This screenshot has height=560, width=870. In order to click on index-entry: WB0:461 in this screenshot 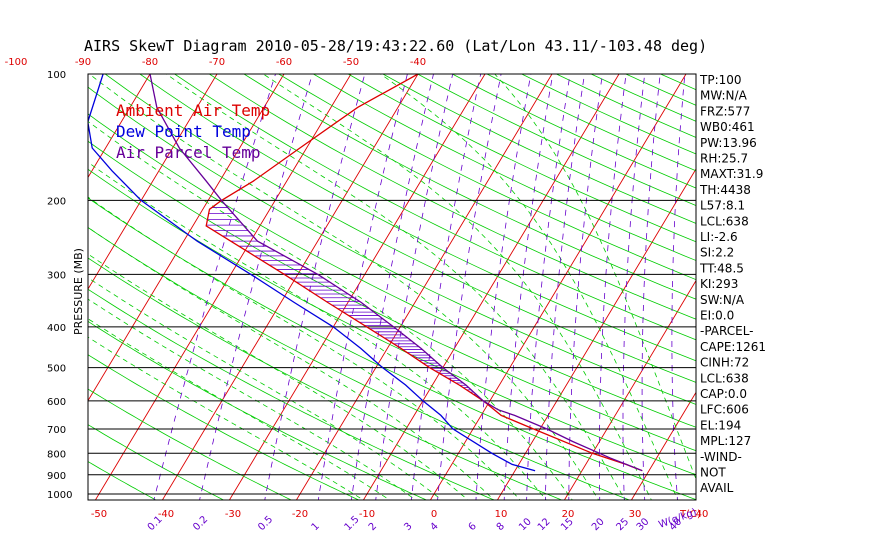, I will do `click(727, 127)`.